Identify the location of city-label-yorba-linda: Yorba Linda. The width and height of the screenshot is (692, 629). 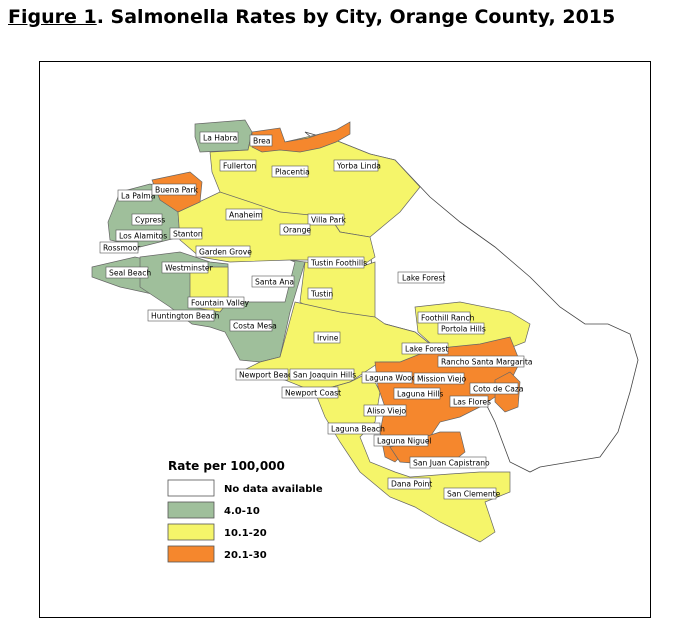
(357, 165).